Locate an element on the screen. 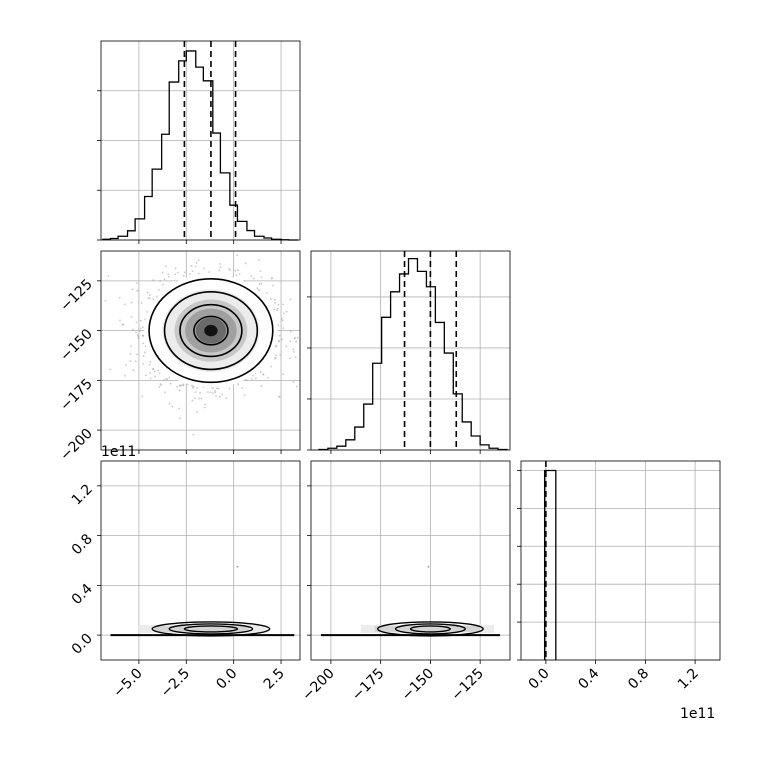 The height and width of the screenshot is (760, 760). y-tick-label: −200 is located at coordinates (76, 445).